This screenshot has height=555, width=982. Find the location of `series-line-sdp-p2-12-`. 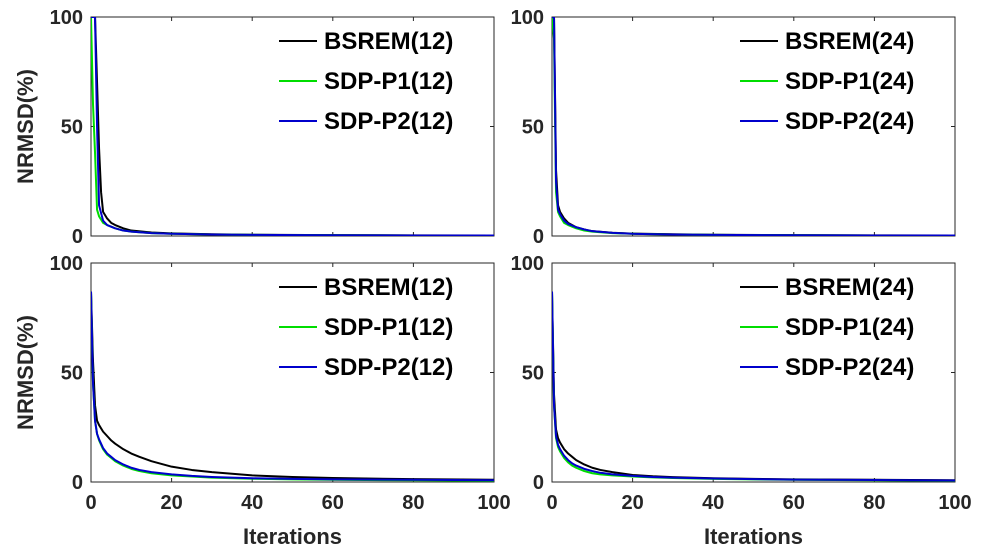

series-line-sdp-p2-12- is located at coordinates (292, 386).